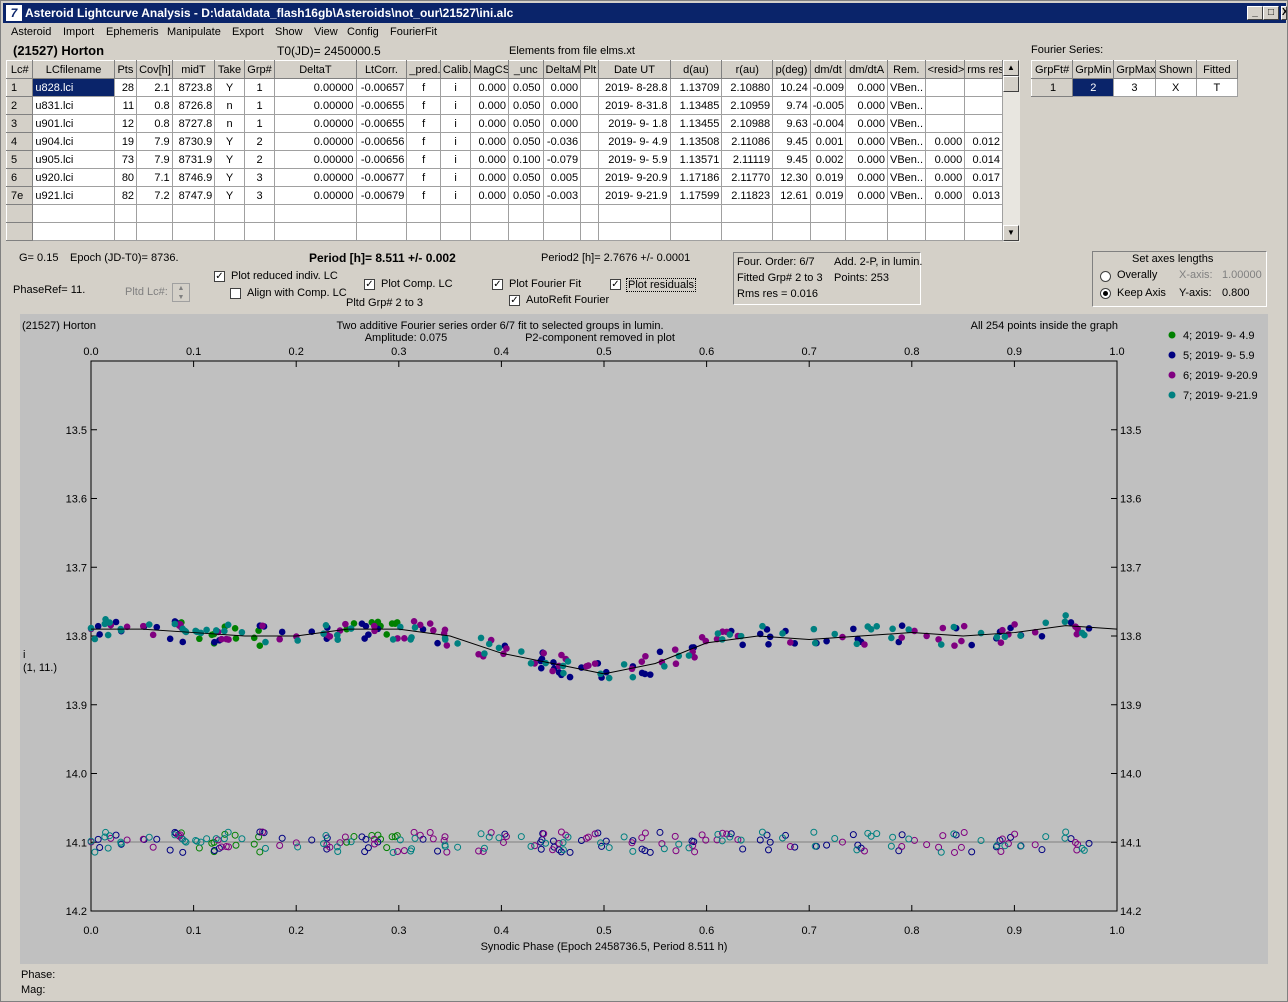 This screenshot has width=1288, height=1002. I want to click on table-cell: 7e, so click(19, 195).